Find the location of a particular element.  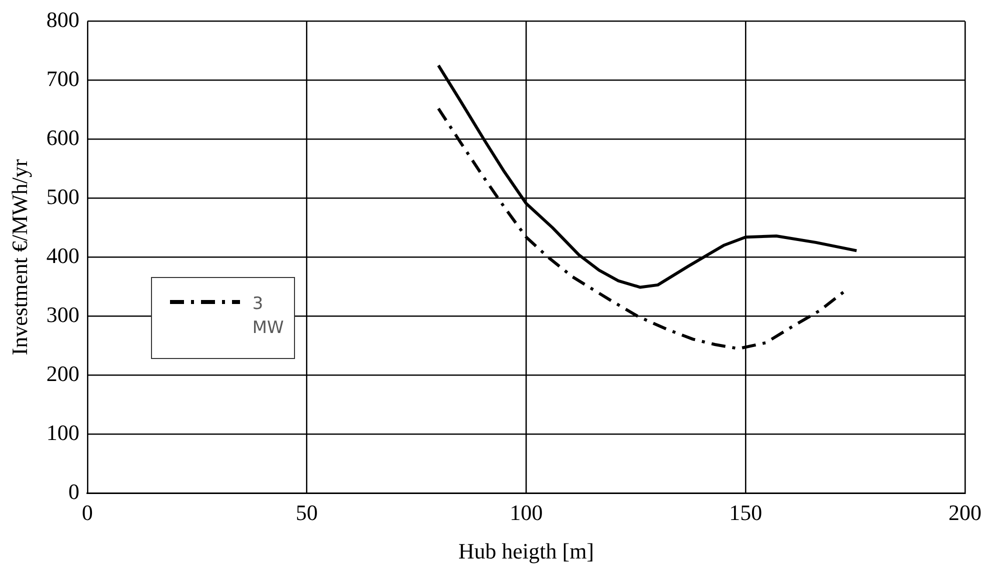

y-tick-label: 500 is located at coordinates (63, 196).